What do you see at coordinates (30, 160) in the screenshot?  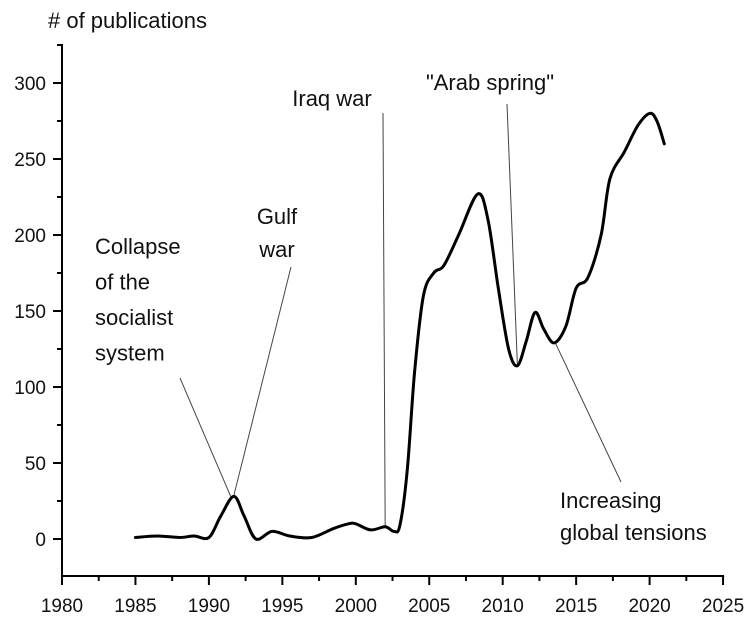 I see `y-tick-label: 250` at bounding box center [30, 160].